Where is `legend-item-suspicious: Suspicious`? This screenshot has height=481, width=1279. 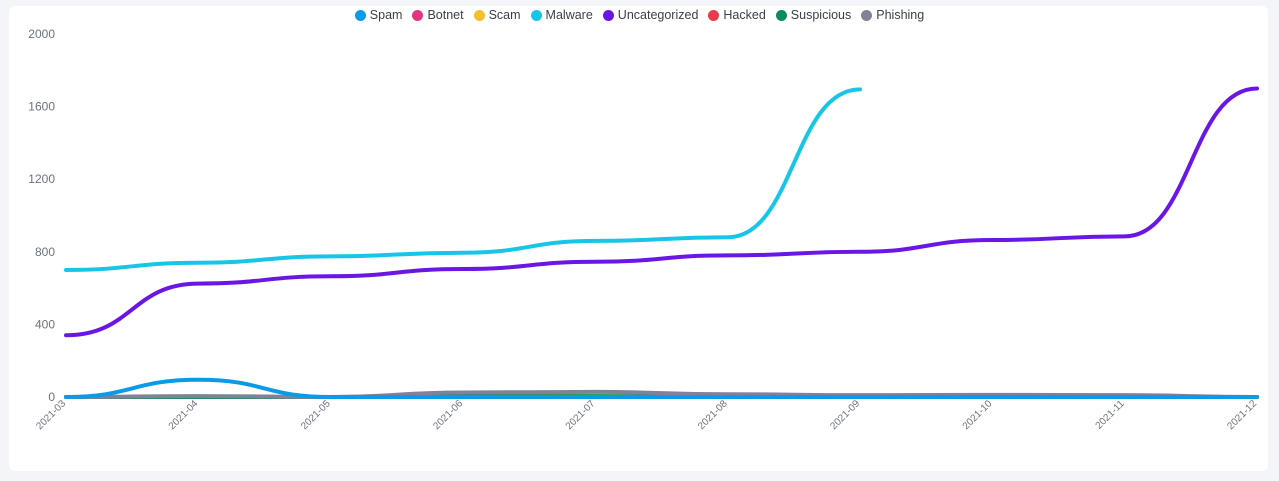 legend-item-suspicious: Suspicious is located at coordinates (813, 15).